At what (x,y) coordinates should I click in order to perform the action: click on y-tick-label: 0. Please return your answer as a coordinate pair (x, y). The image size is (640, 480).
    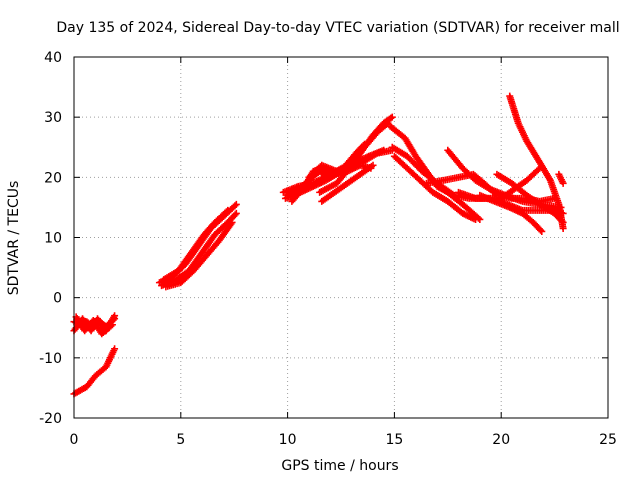
    Looking at the image, I should click on (57, 299).